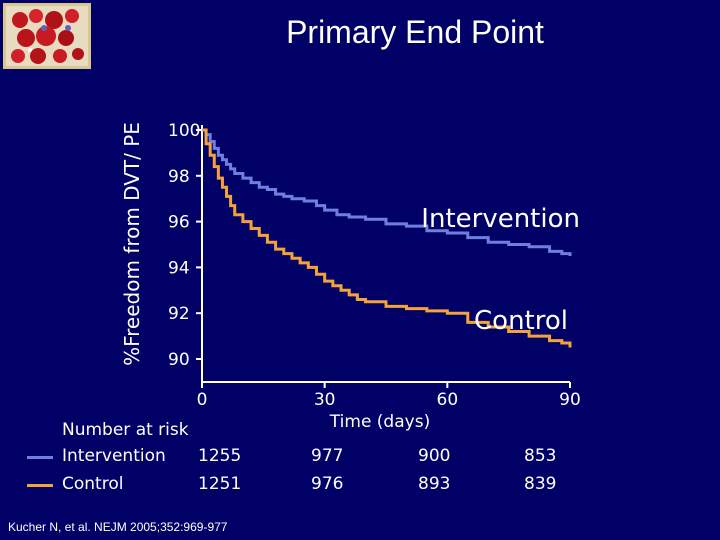 This screenshot has width=720, height=540. I want to click on risk-row-label-control: Control, so click(93, 484).